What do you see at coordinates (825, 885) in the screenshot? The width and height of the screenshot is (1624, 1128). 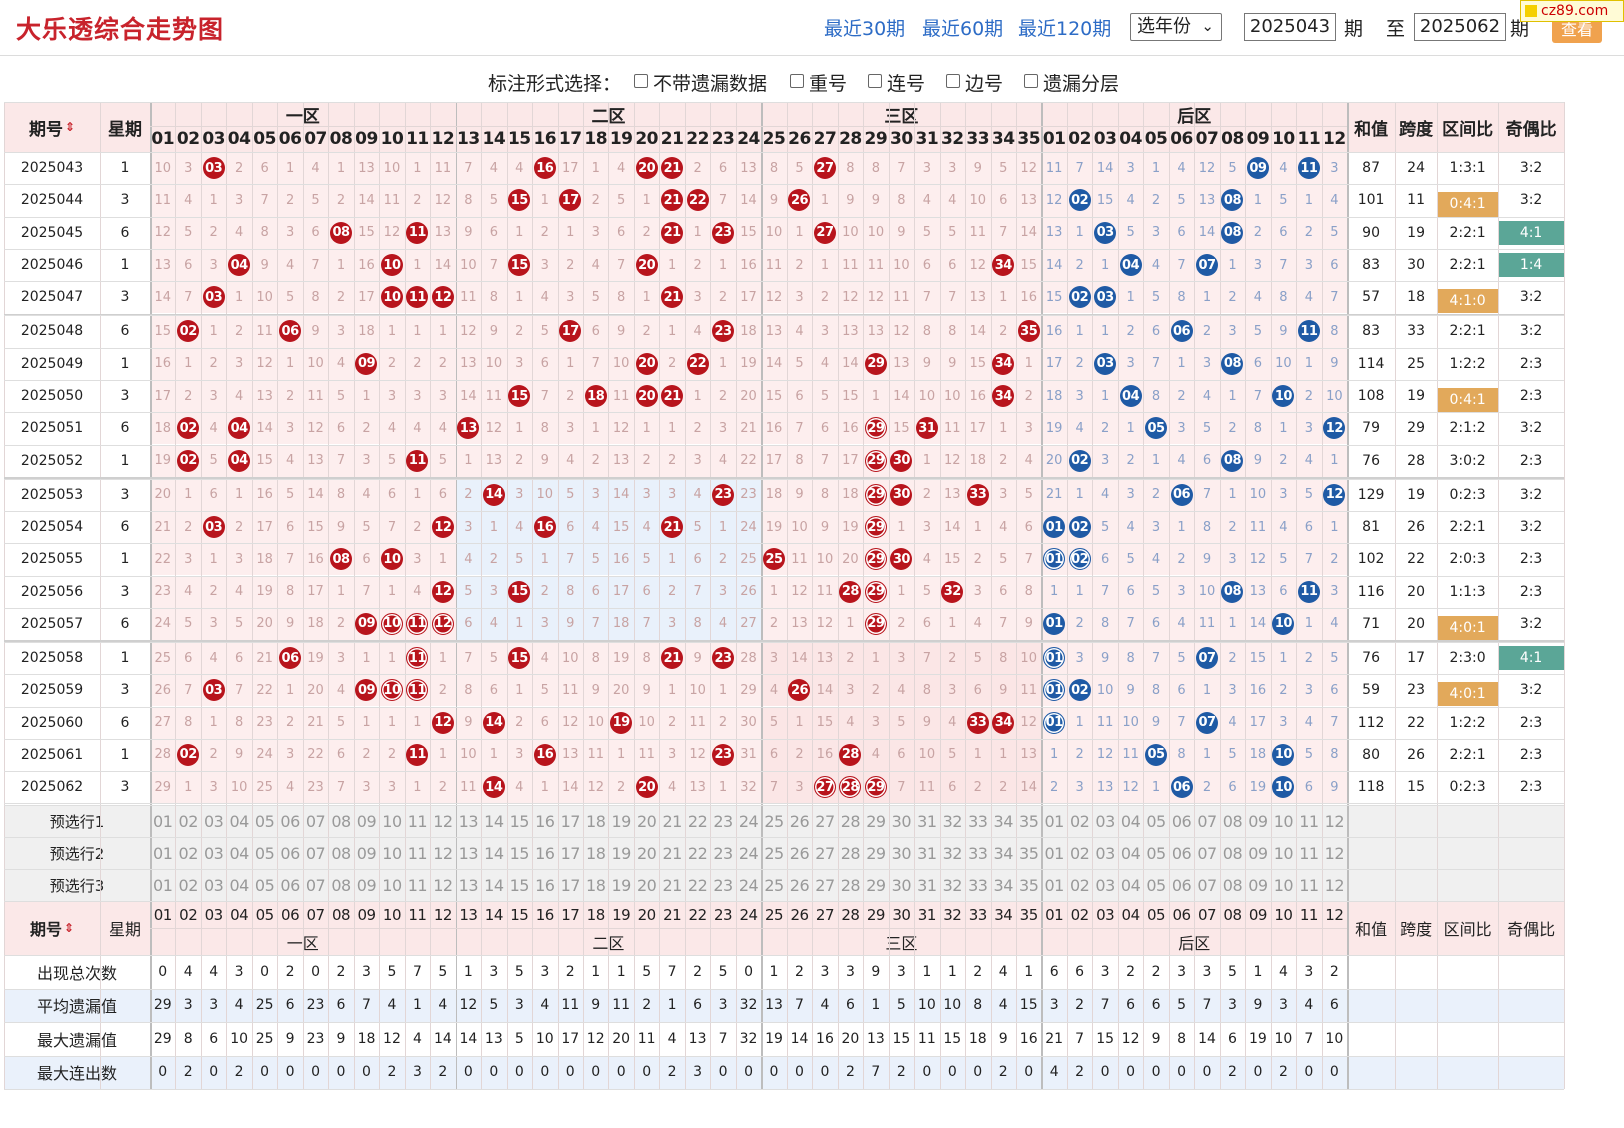 I see `preselect-number: 27` at bounding box center [825, 885].